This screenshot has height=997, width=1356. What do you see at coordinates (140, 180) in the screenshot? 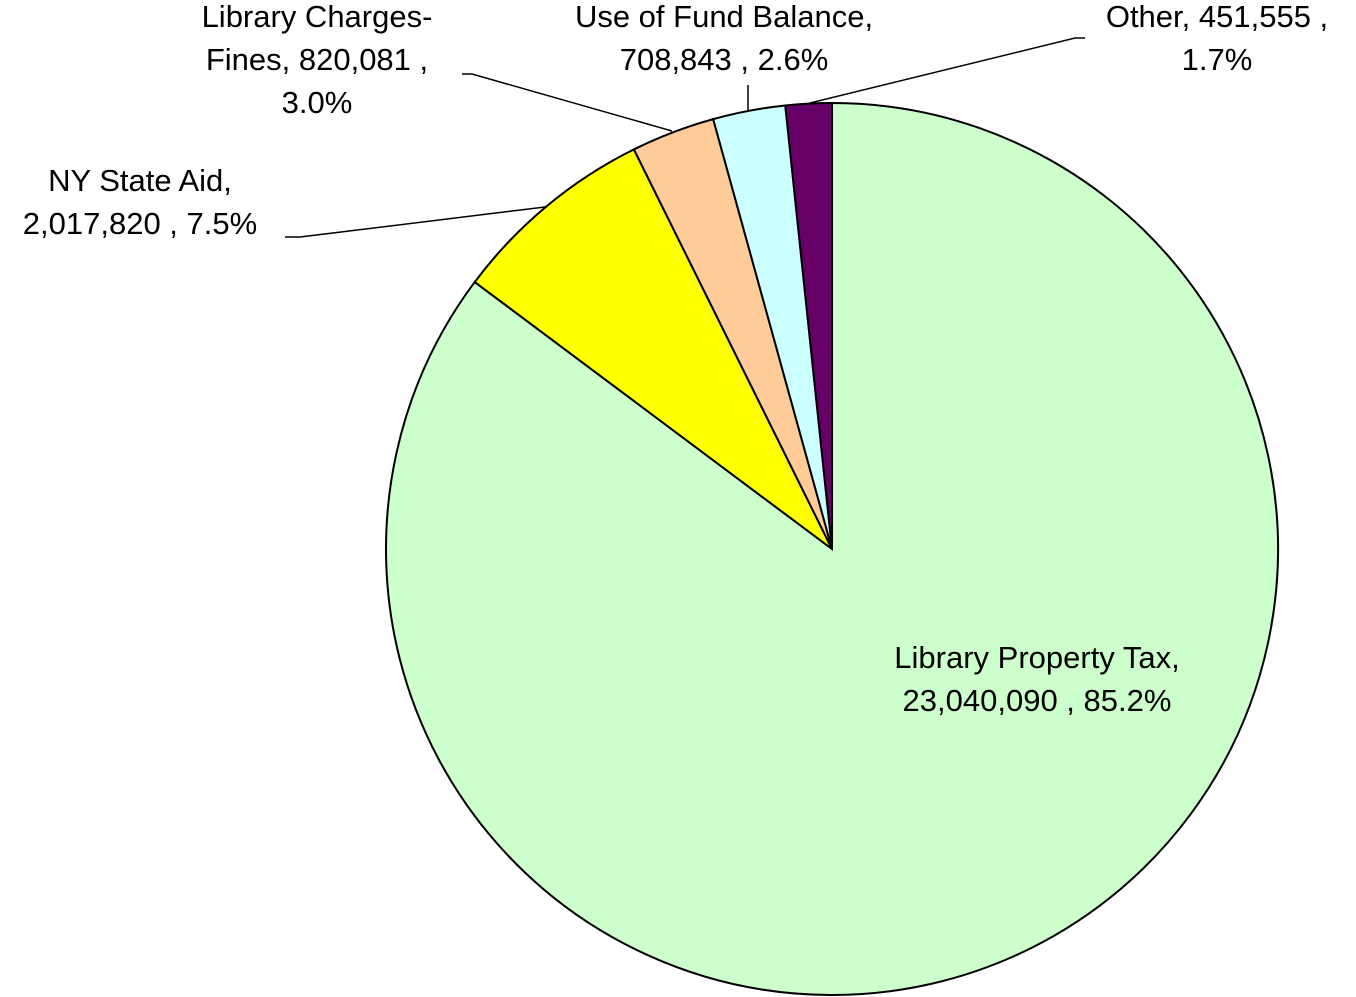
I see `slice-label-line: NY State Aid,` at bounding box center [140, 180].